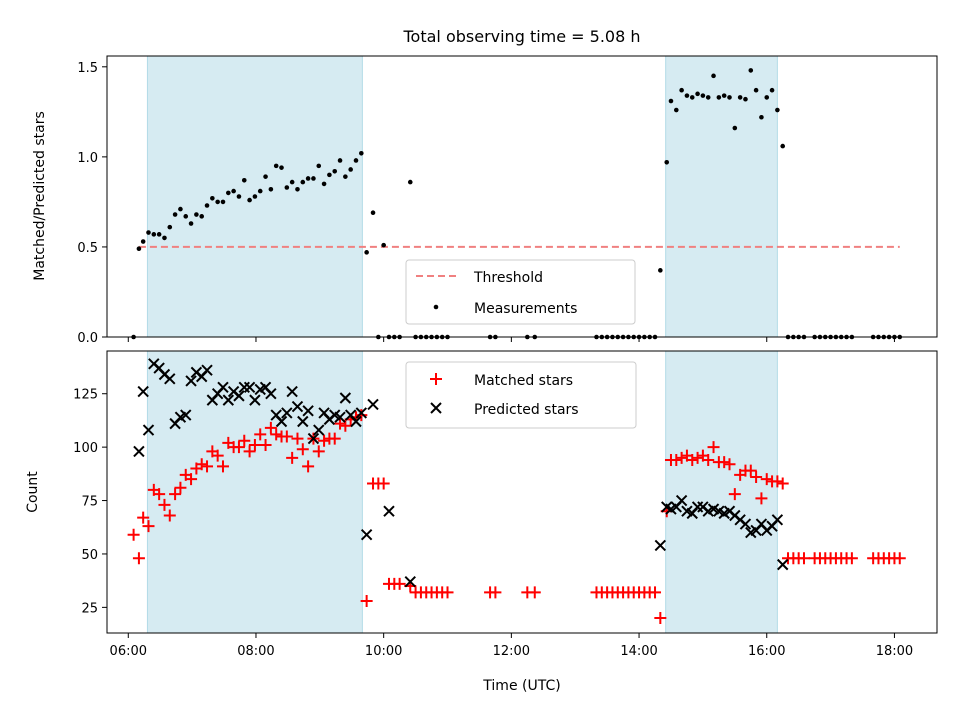 This screenshot has width=960, height=724. I want to click on count-y-tick-label-1: 50, so click(89, 555).